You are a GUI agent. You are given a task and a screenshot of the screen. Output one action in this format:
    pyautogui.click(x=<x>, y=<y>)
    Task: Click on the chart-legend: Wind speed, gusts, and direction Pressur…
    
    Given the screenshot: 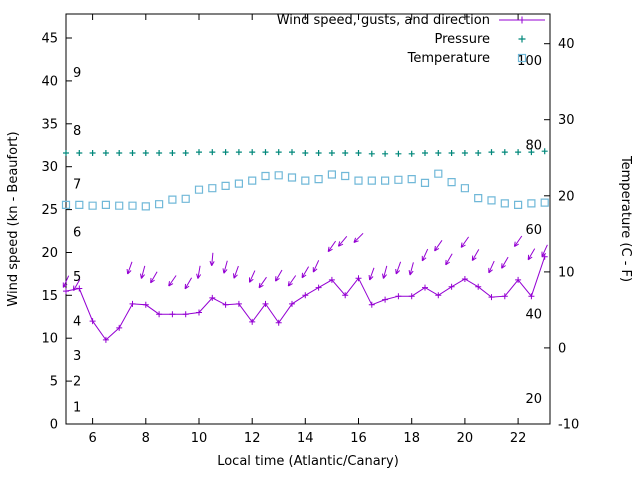 What is the action you would take?
    pyautogui.click(x=411, y=39)
    